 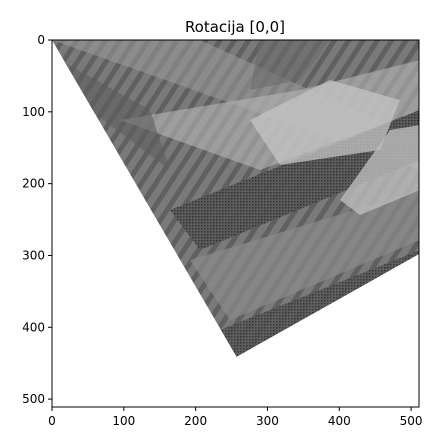 I want to click on chart-title: Rotacija [0,0], so click(x=235, y=27).